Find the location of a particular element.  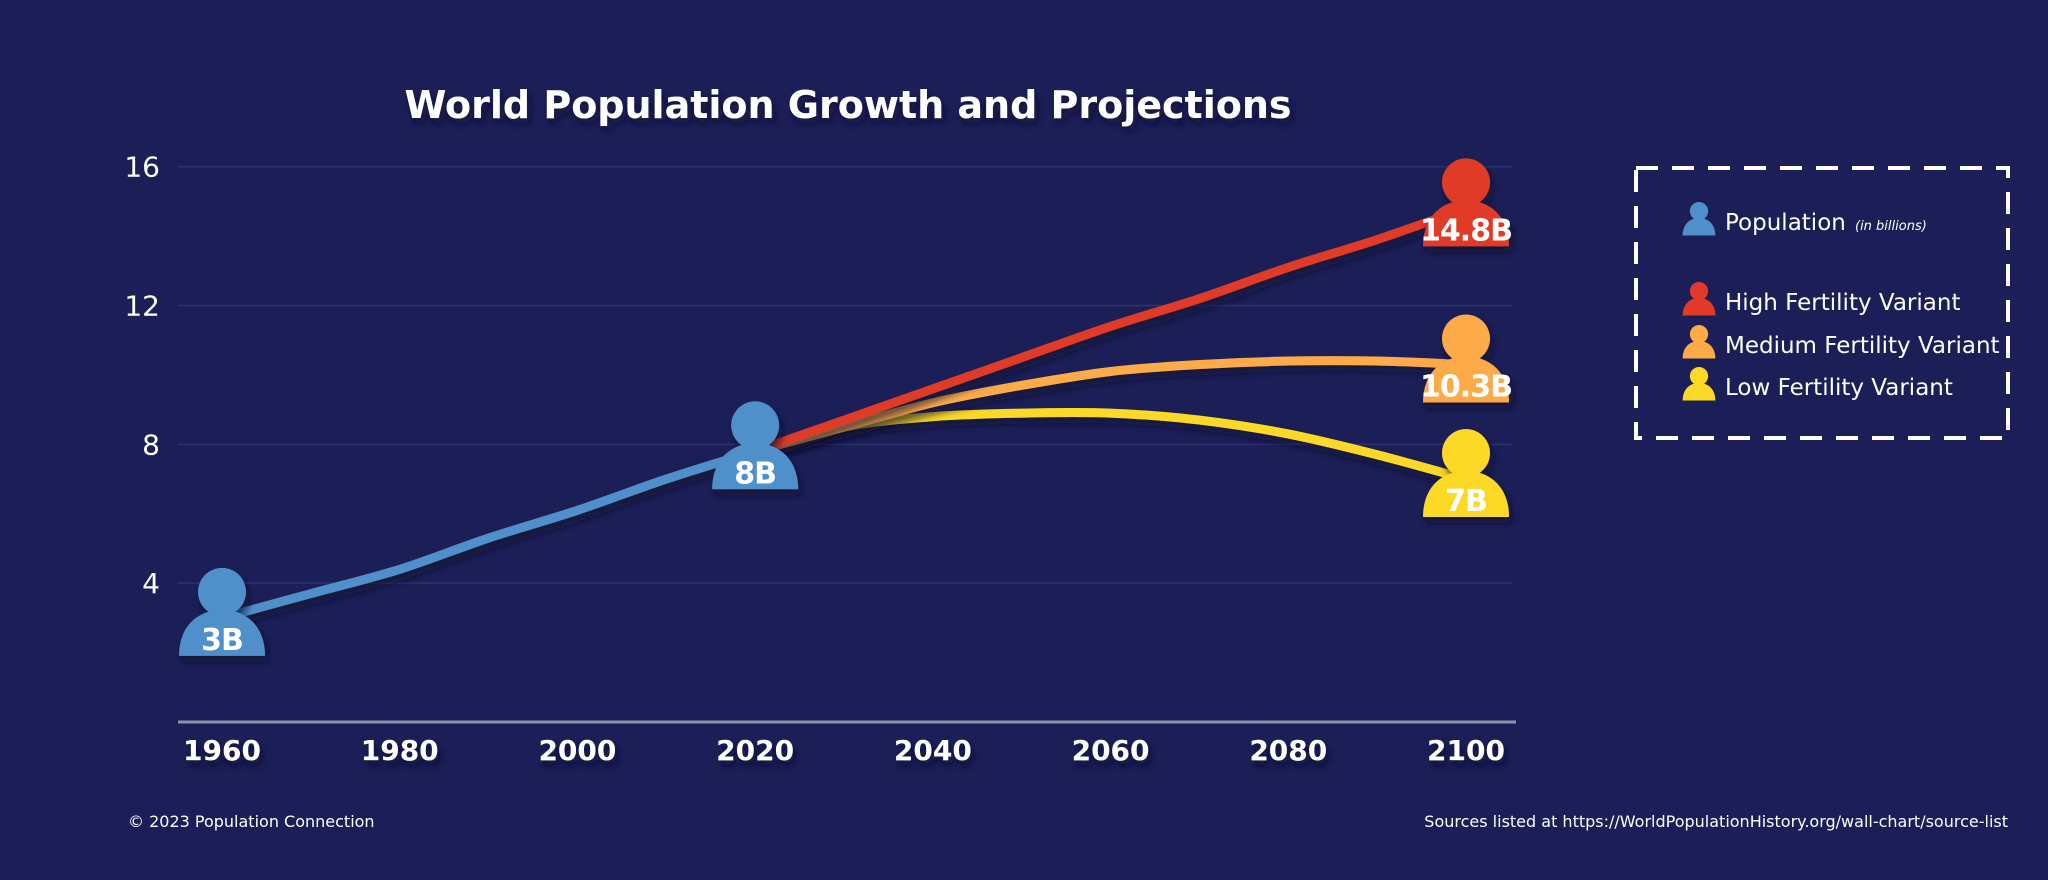

y-tick-label: 4 is located at coordinates (151, 583).